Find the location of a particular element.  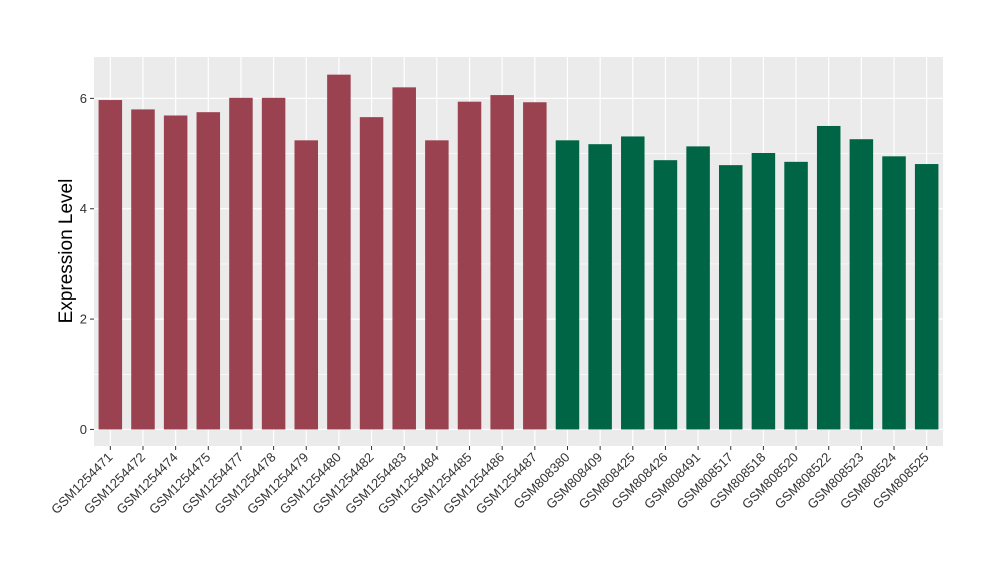

bar-GSM808517 is located at coordinates (730, 297).